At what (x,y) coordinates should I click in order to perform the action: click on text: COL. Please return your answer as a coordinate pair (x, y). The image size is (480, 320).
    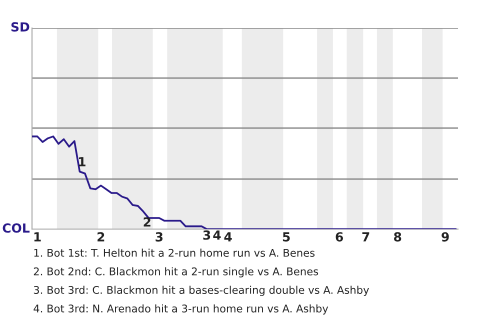
    Looking at the image, I should click on (16, 228).